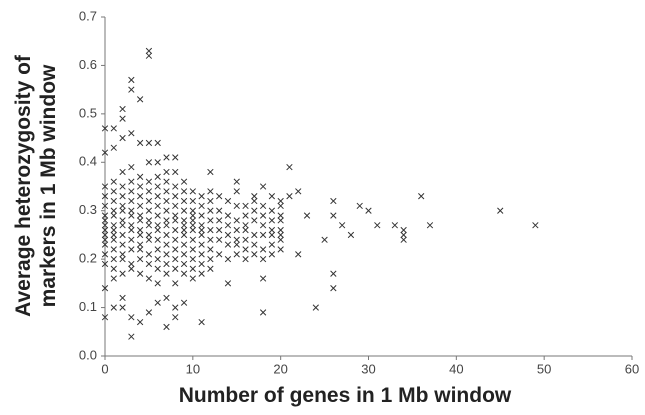 The height and width of the screenshot is (415, 645). Describe the element at coordinates (88, 354) in the screenshot. I see `y-tick-label: 0.0` at that location.